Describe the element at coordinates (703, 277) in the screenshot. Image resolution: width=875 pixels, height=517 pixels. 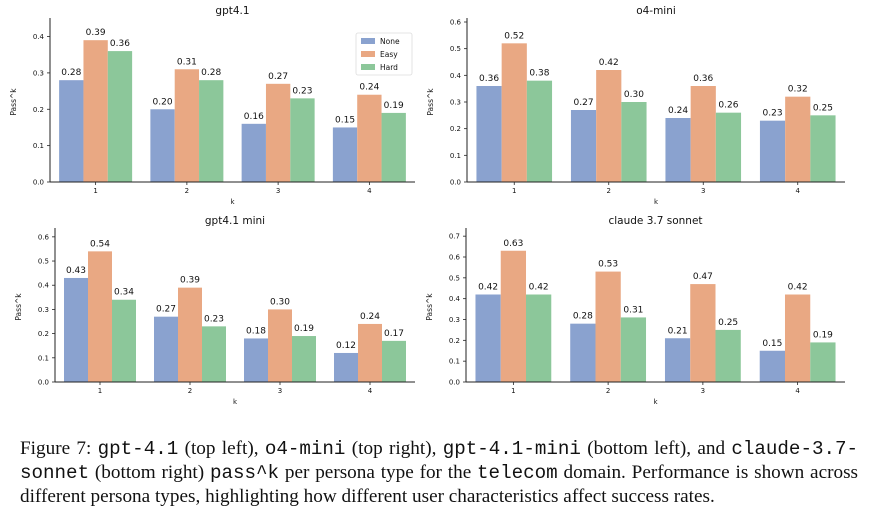
I see `bar-value-label: 0.47` at that location.